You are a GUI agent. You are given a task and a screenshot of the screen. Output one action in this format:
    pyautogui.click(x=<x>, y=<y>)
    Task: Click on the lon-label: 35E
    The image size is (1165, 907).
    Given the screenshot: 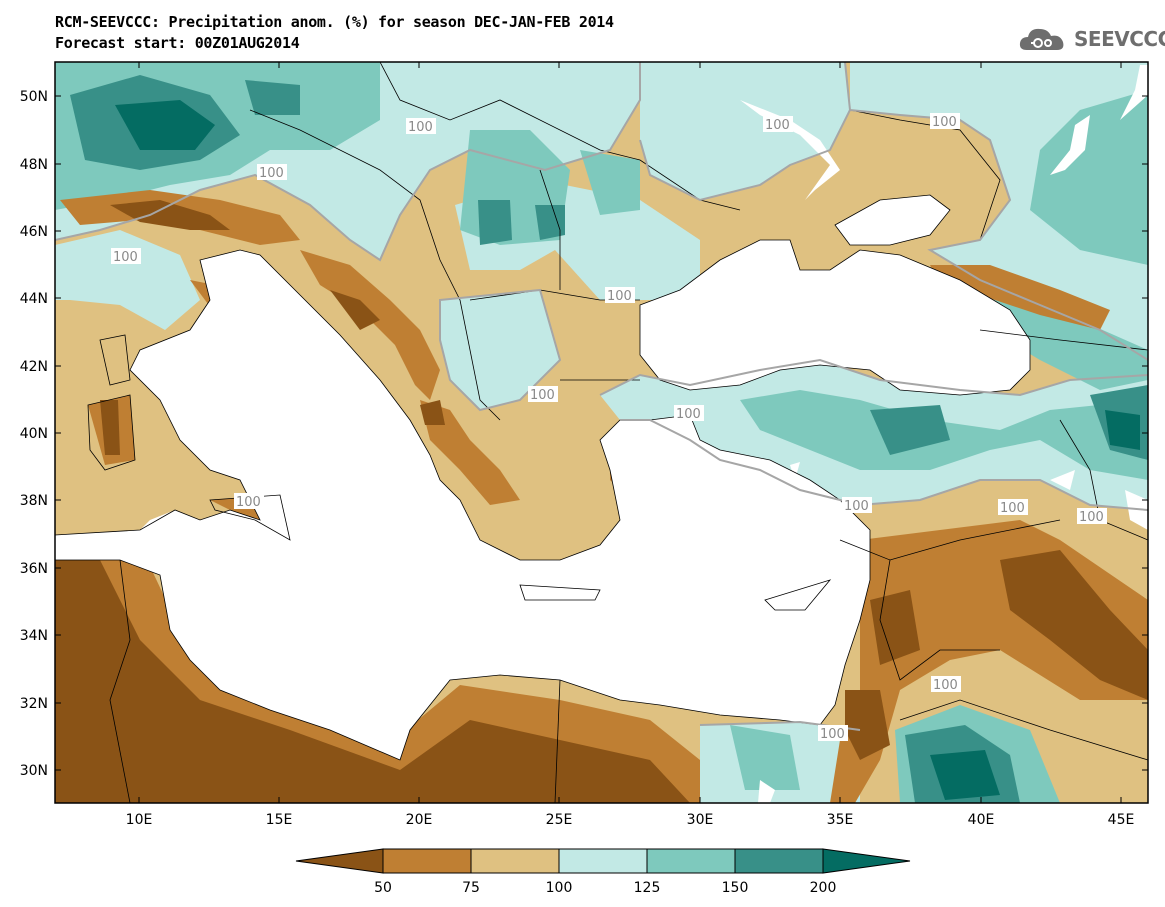 What is the action you would take?
    pyautogui.click(x=840, y=820)
    